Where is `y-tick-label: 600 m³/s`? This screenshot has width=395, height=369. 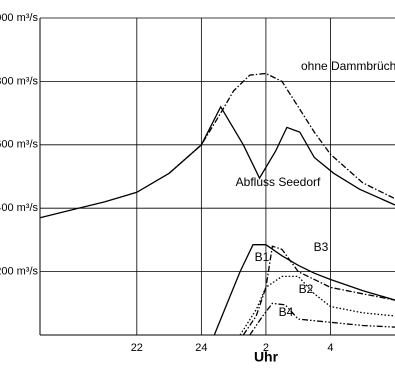
y-tick-label: 600 m³/s is located at coordinates (19, 145).